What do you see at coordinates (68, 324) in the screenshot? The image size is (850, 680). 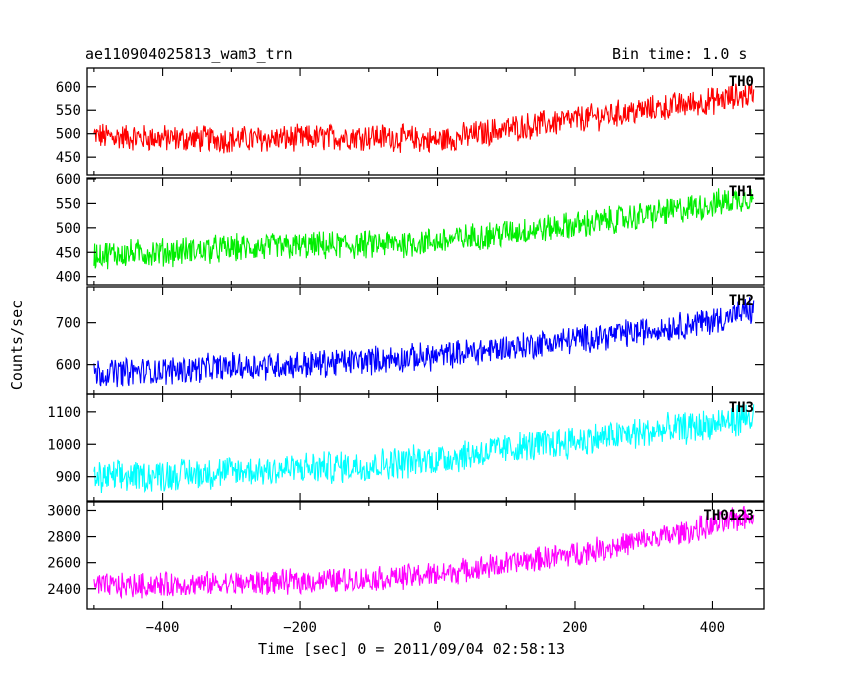 I see `y-tick-label: 700` at bounding box center [68, 324].